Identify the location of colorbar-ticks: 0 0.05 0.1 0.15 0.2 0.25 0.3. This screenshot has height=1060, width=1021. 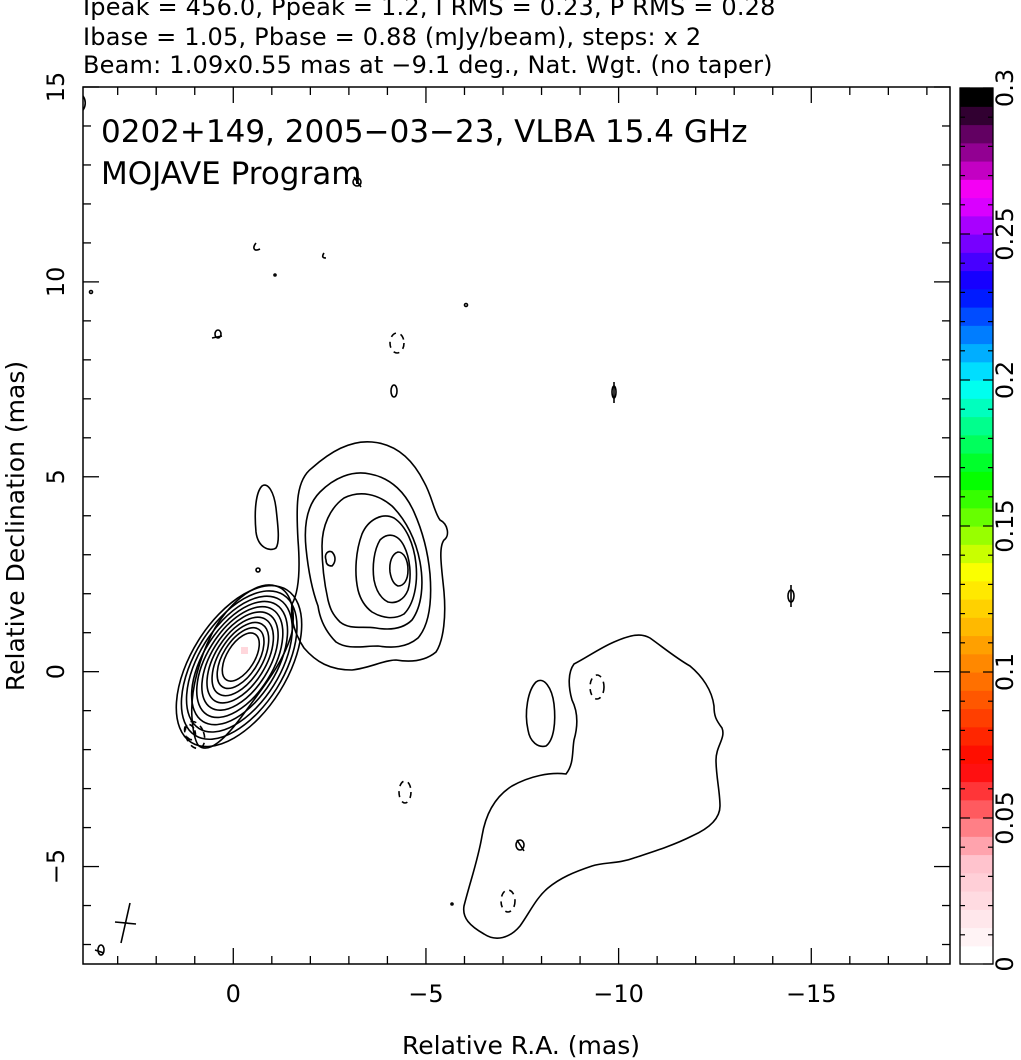
(989, 520).